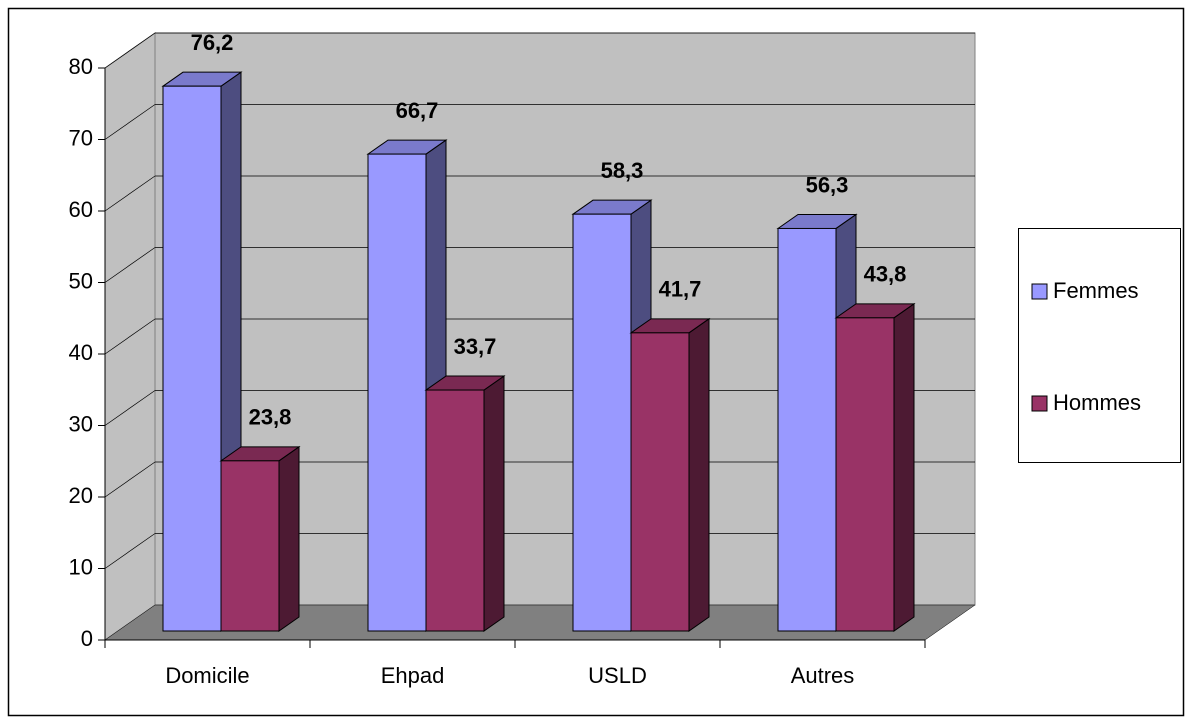  Describe the element at coordinates (81, 137) in the screenshot. I see `y-tick-label: 70` at that location.